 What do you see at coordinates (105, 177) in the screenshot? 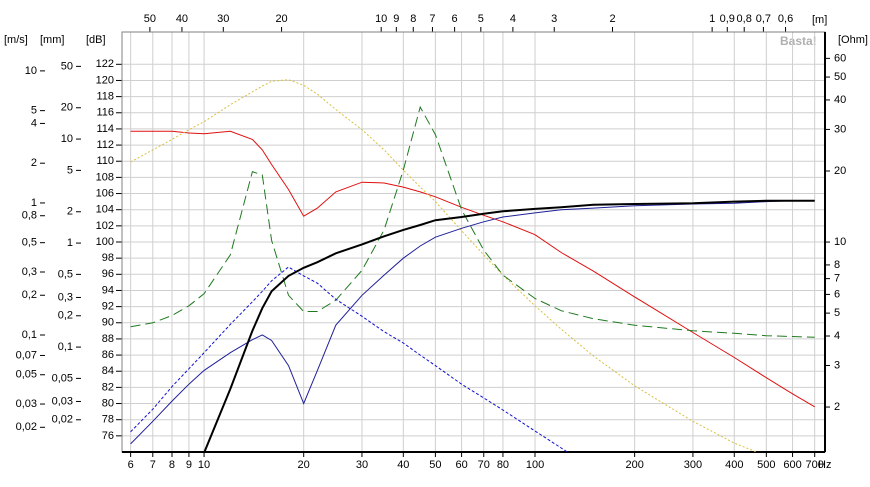
I see `y-tick-label: 108` at bounding box center [105, 177].